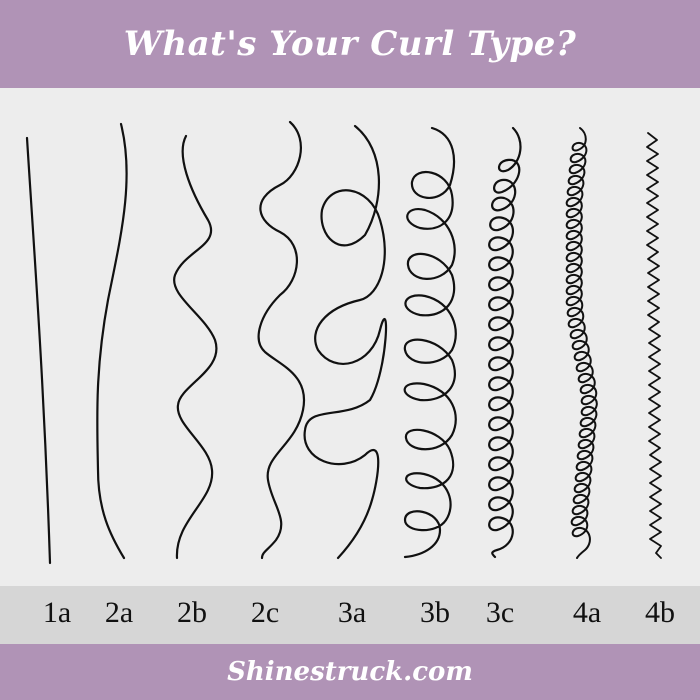  What do you see at coordinates (352, 612) in the screenshot?
I see `curl-label-3a: 3a` at bounding box center [352, 612].